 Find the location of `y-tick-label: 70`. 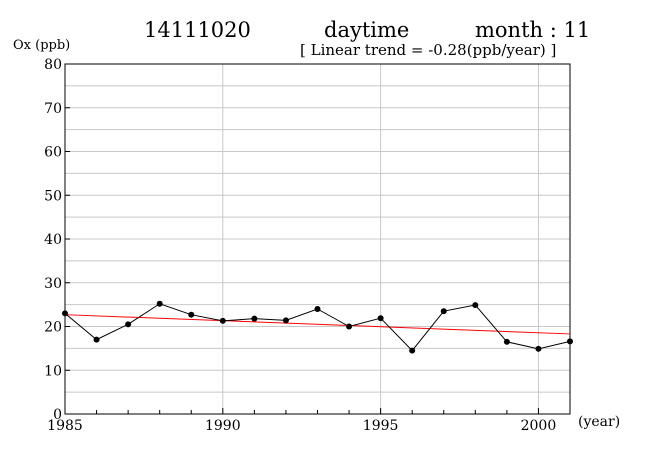

y-tick-label: 70 is located at coordinates (53, 109).